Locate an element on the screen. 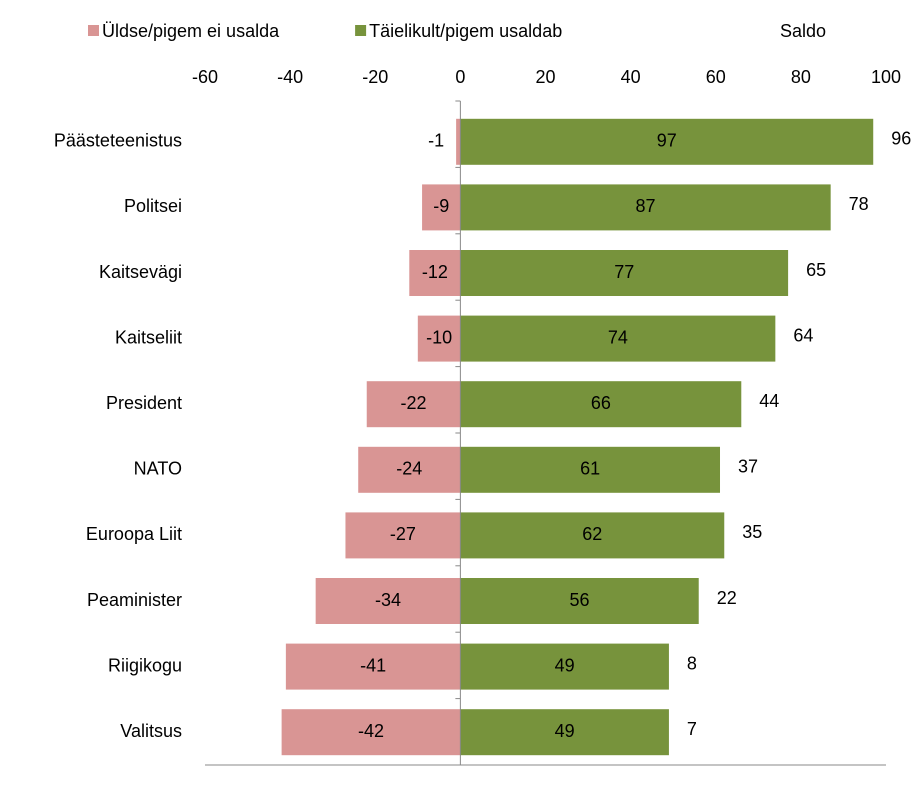 The image size is (921, 792). saldo-label: 65 is located at coordinates (816, 270).